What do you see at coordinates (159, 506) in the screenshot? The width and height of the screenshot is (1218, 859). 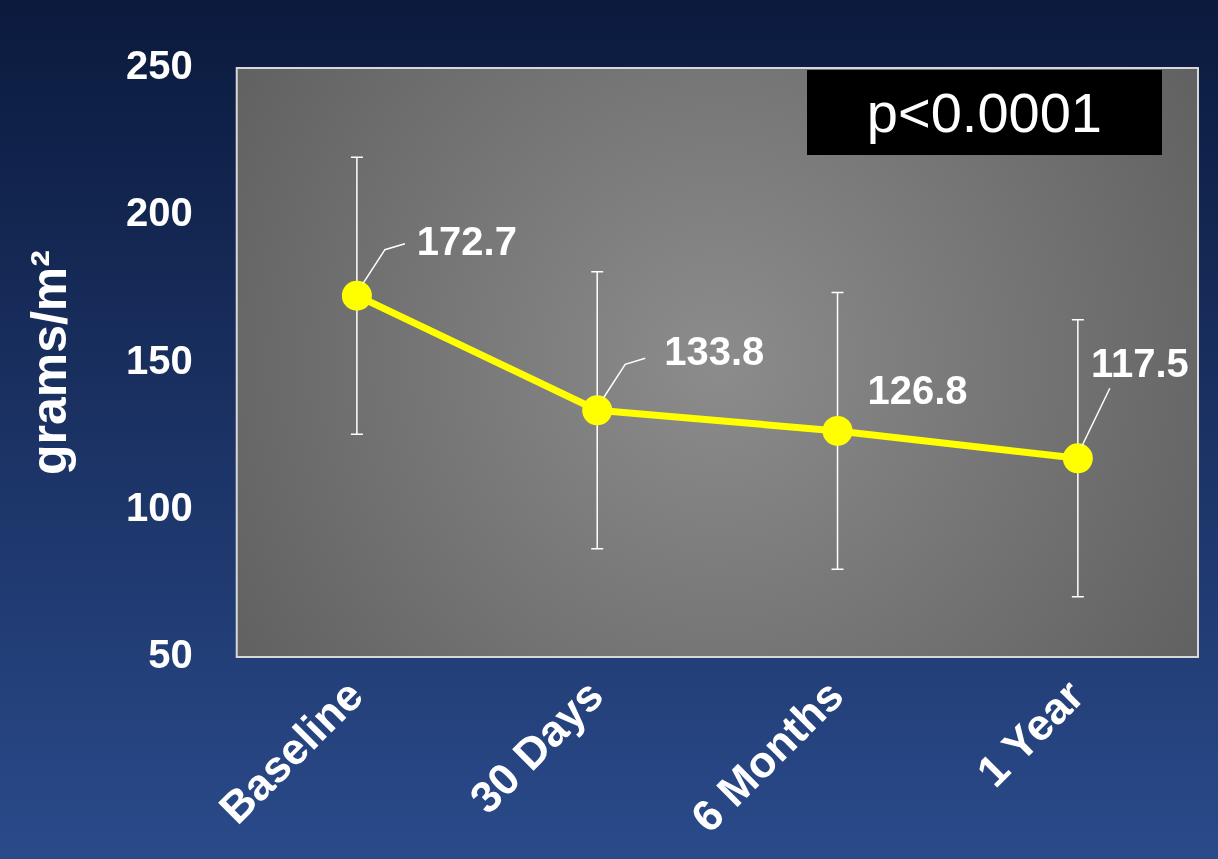 I see `y-tick-label: 100` at bounding box center [159, 506].